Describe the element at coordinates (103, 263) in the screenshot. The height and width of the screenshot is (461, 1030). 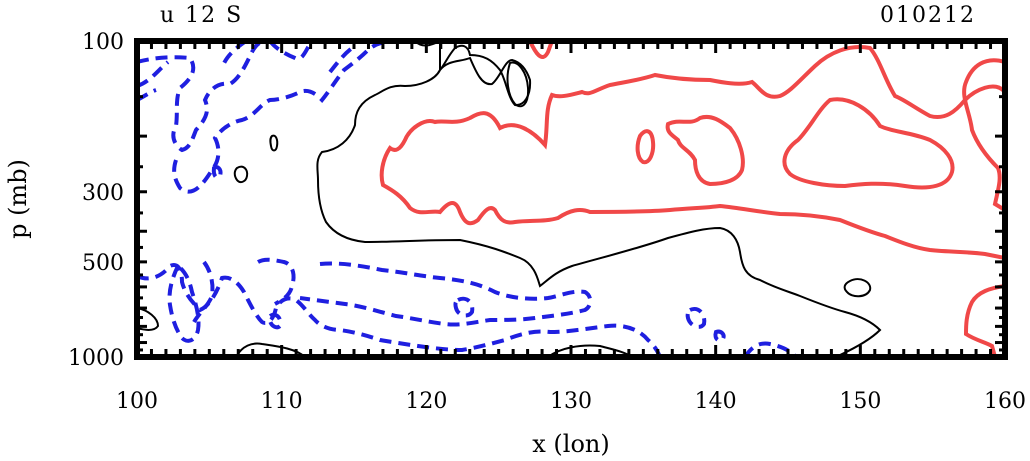
I see `y-tick-label: 500` at that location.